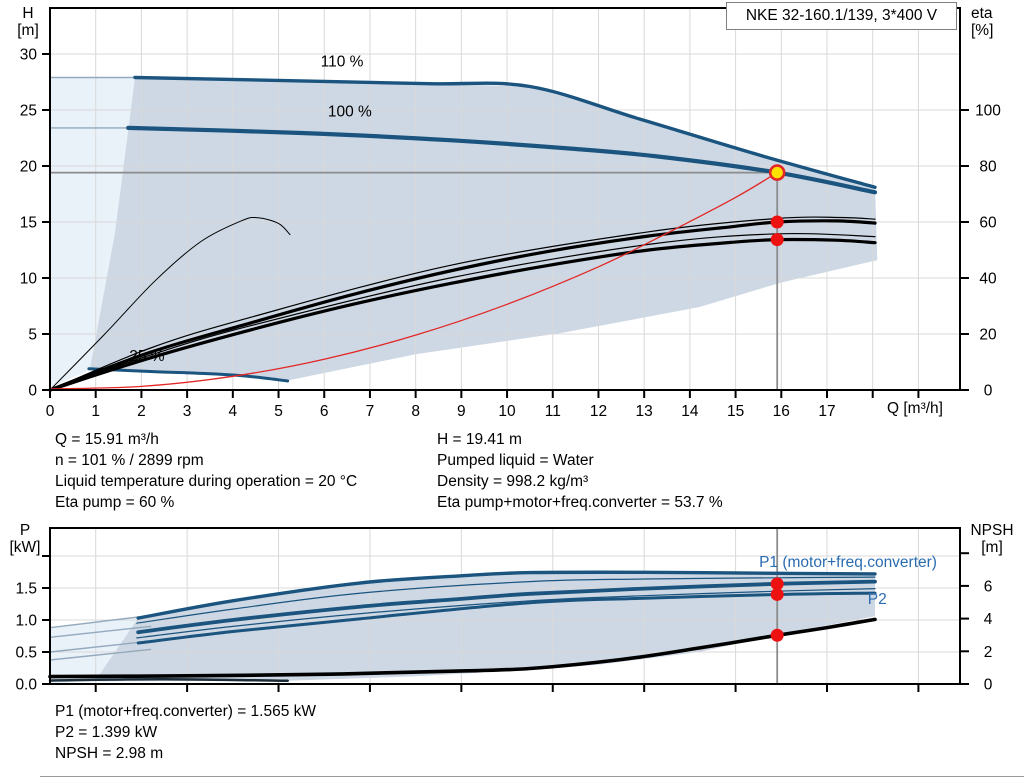  Describe the element at coordinates (479, 439) in the screenshot. I see `info-head: H = 19.41 m` at that location.